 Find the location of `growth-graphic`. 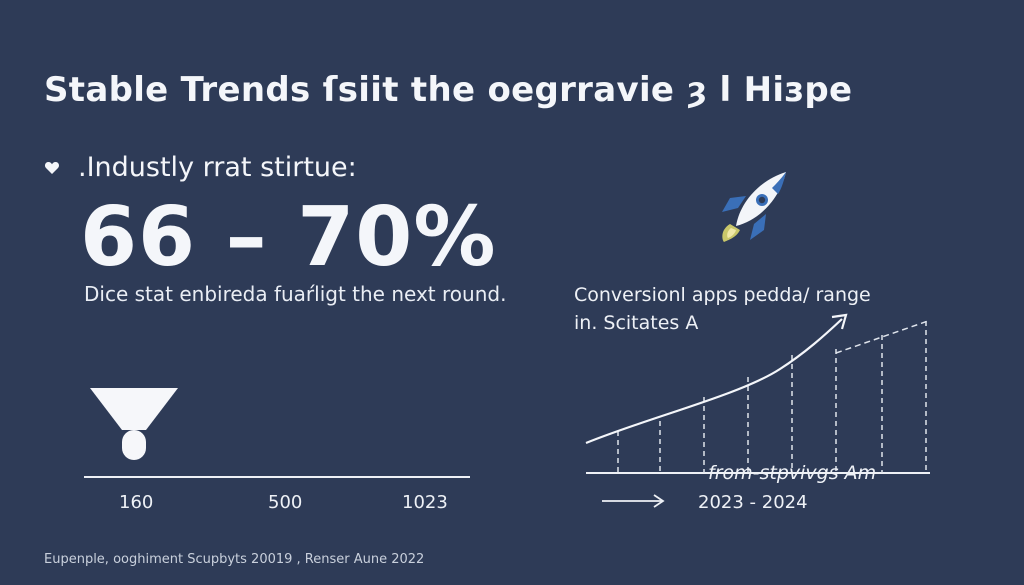

growth-graphic is located at coordinates (757, 393).